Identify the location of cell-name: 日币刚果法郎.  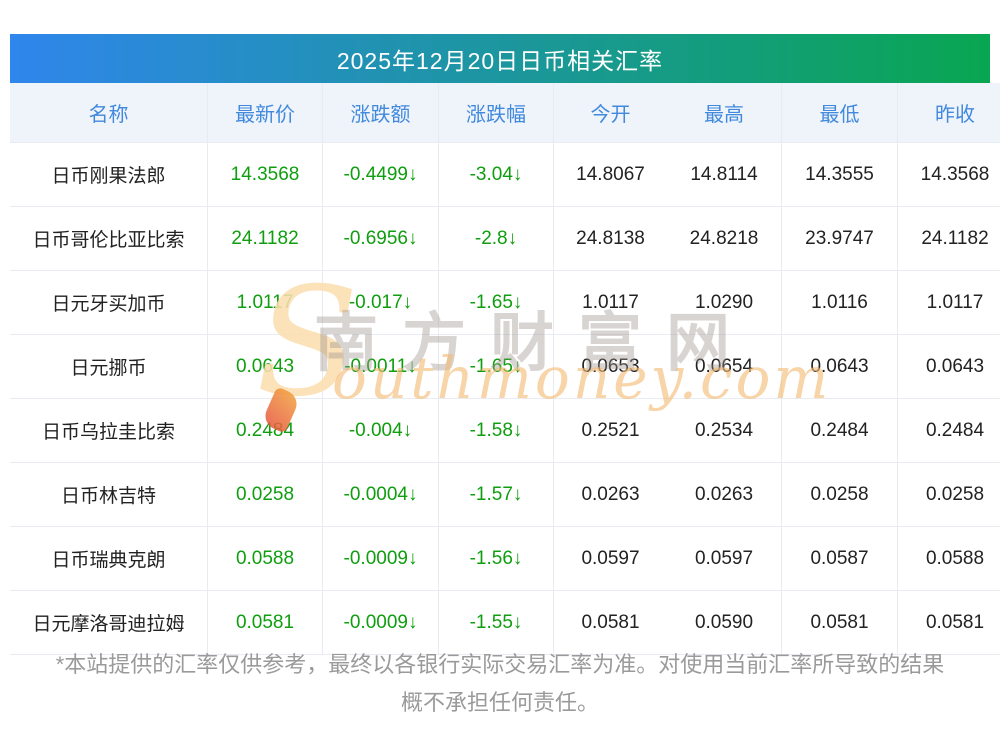
(109, 174).